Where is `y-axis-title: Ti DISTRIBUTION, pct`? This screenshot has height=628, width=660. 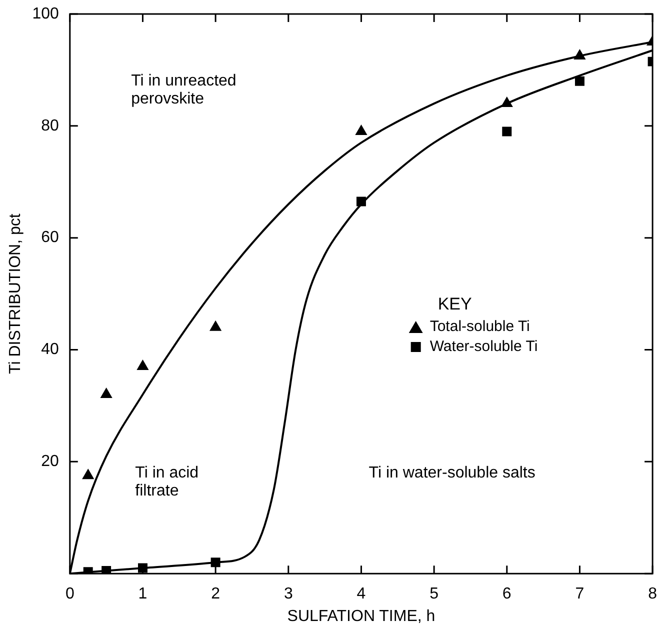 y-axis-title: Ti DISTRIBUTION, pct is located at coordinates (15, 293).